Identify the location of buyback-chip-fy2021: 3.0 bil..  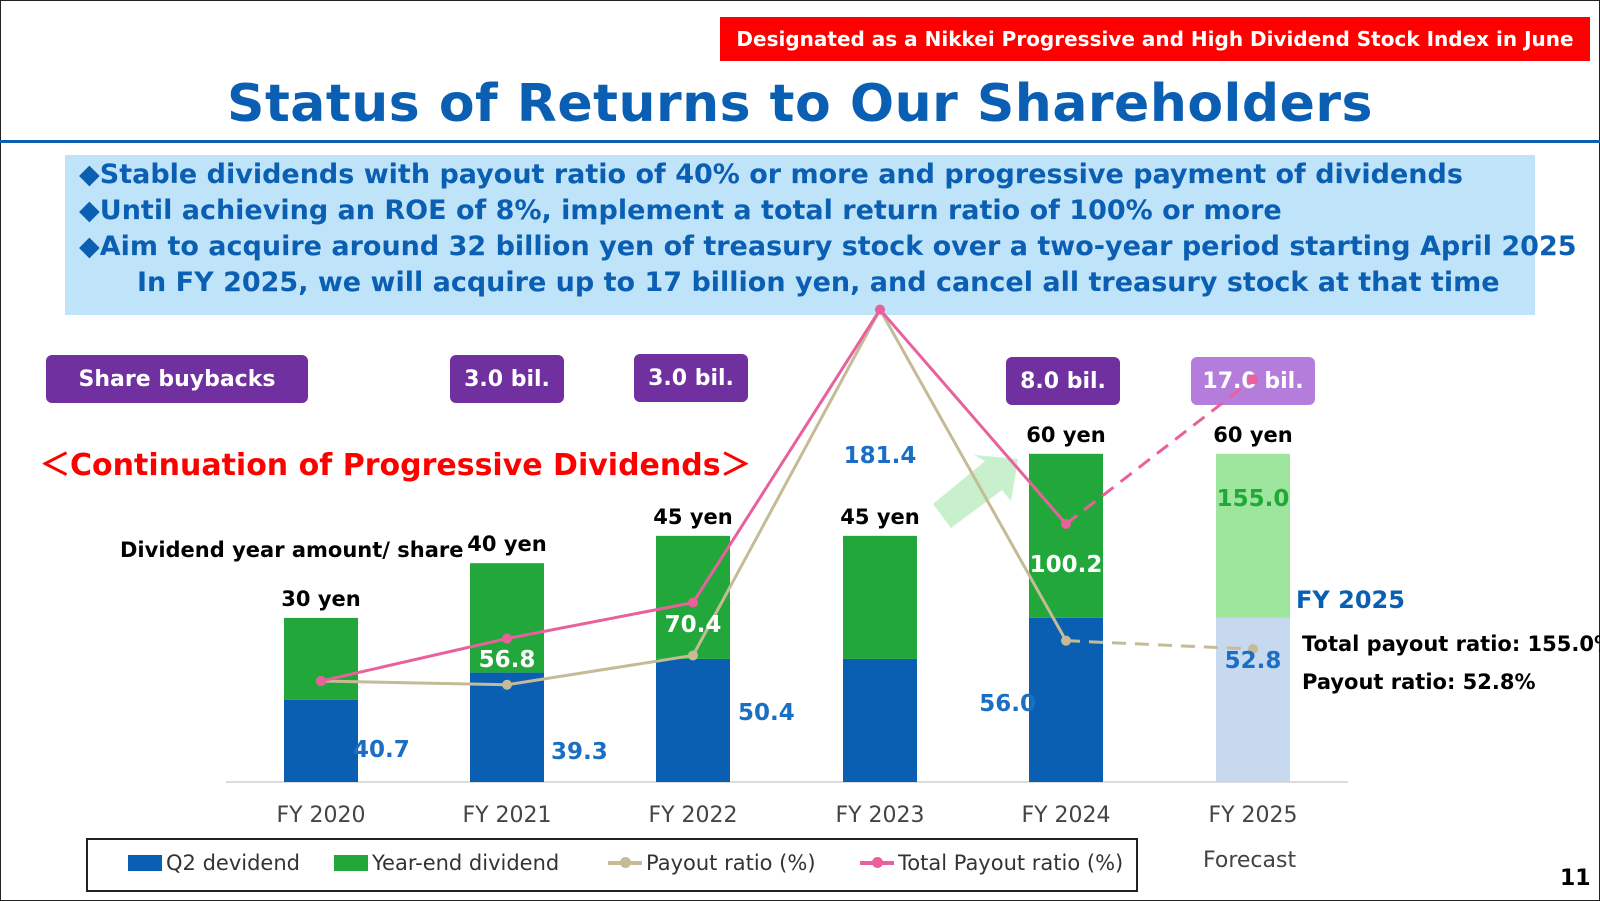
(507, 379).